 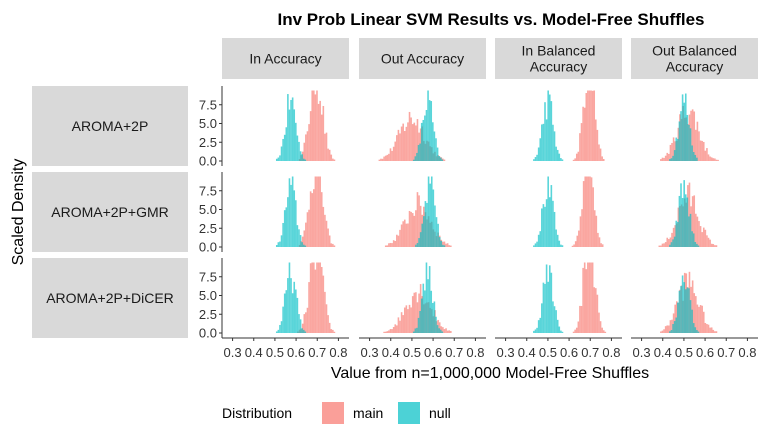 What do you see at coordinates (296, 352) in the screenshot?
I see `x-tick-label: 0.6` at bounding box center [296, 352].